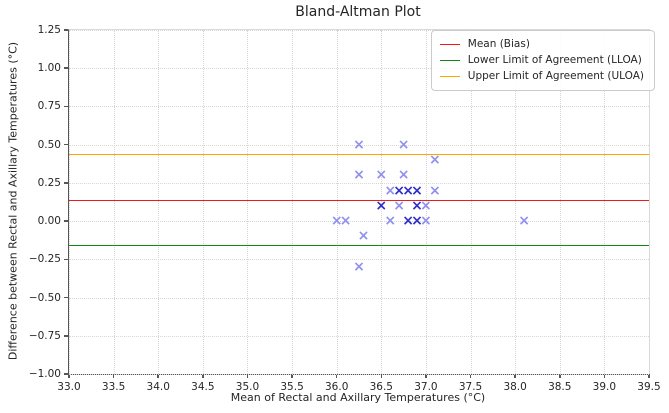 Image resolution: width=669 pixels, height=413 pixels. I want to click on lloa-line, so click(359, 245).